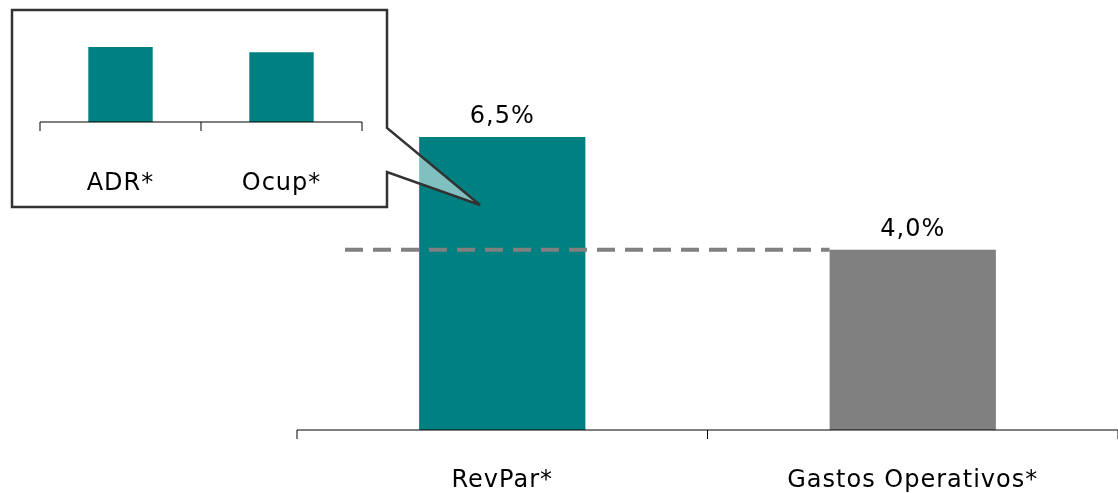  Describe the element at coordinates (281, 182) in the screenshot. I see `x-tick-label: Ocup*` at that location.